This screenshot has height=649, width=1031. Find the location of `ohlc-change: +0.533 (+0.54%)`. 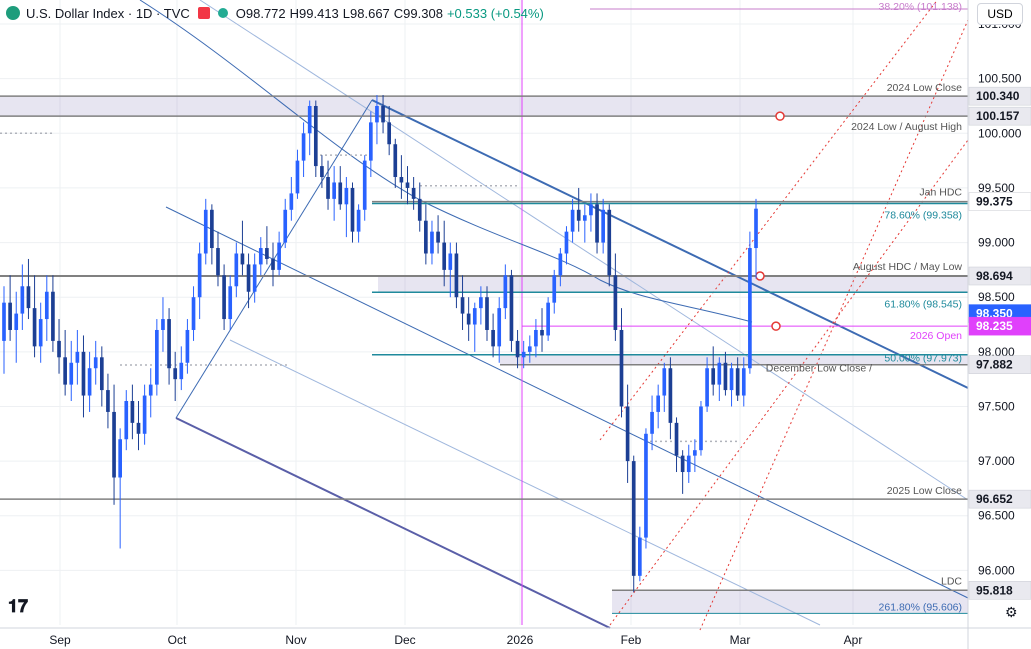

ohlc-change: +0.533 (+0.54%) is located at coordinates (495, 13).